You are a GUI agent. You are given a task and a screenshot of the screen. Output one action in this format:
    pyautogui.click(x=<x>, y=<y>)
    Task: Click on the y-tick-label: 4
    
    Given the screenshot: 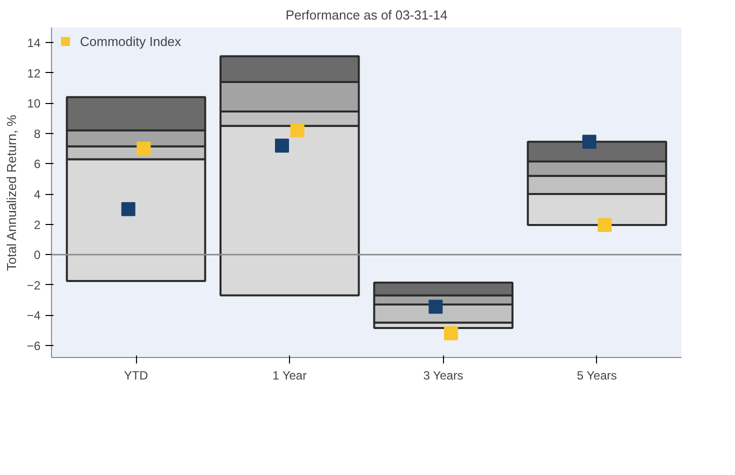 What is the action you would take?
    pyautogui.click(x=37, y=195)
    